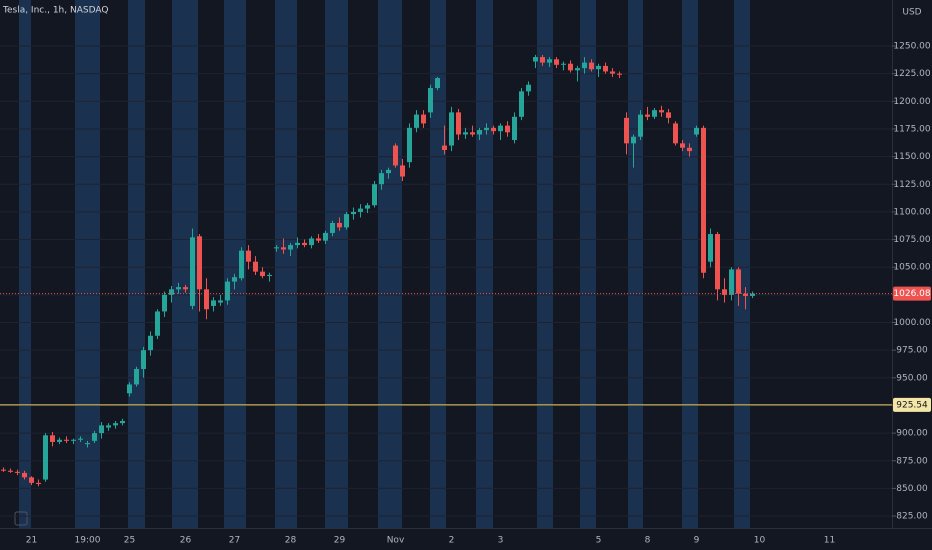  What do you see at coordinates (186, 541) in the screenshot?
I see `x-tick-label: 26` at bounding box center [186, 541].